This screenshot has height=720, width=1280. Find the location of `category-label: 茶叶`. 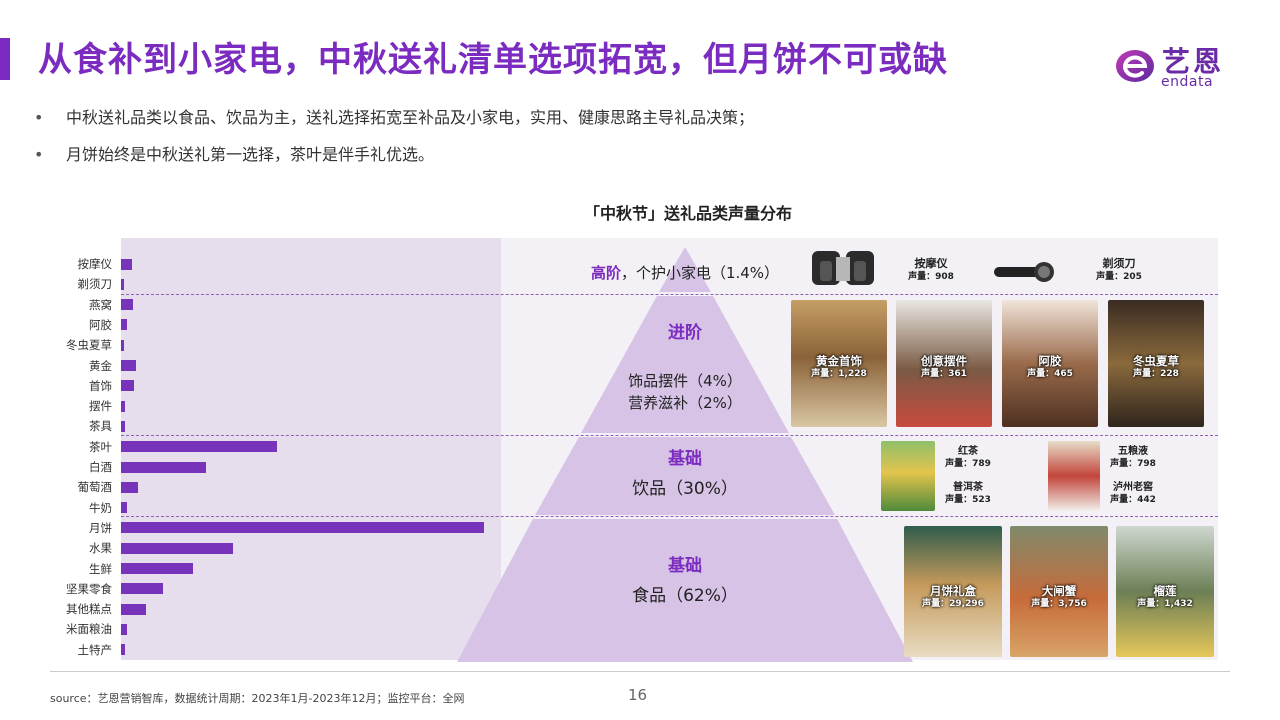

category-label: 茶叶 is located at coordinates (100, 446).